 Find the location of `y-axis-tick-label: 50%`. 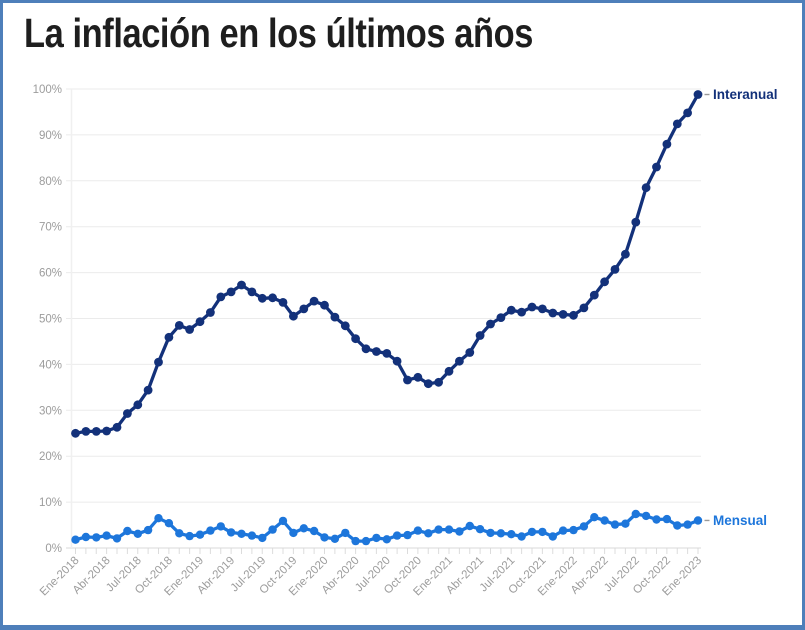

y-axis-tick-label: 50% is located at coordinates (50, 320).